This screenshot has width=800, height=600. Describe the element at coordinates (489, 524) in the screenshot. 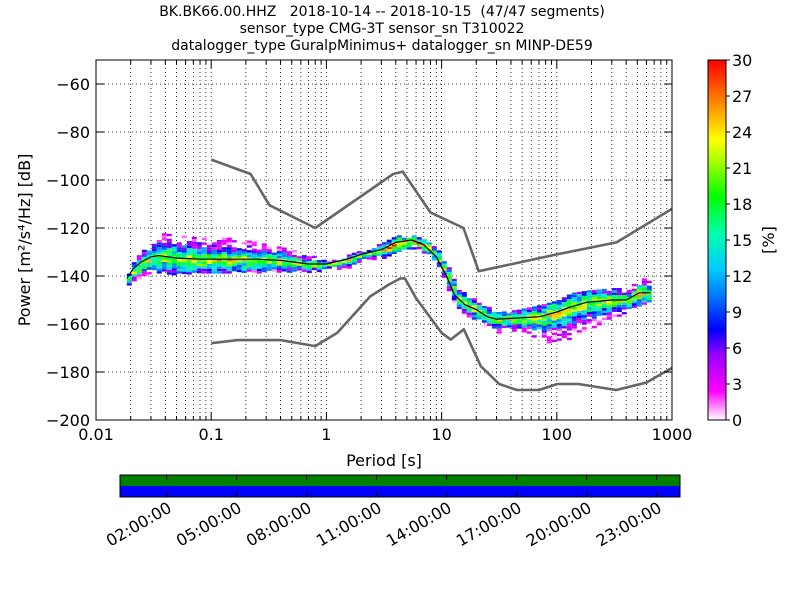

I see `coverage-tick-label: 17:00:00` at that location.